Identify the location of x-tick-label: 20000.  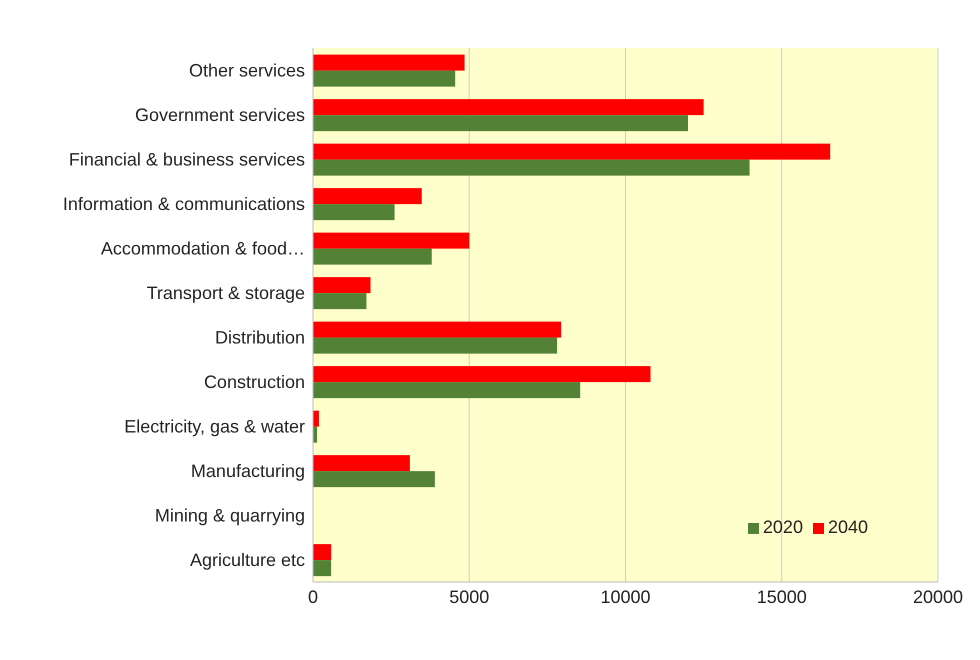
(938, 596).